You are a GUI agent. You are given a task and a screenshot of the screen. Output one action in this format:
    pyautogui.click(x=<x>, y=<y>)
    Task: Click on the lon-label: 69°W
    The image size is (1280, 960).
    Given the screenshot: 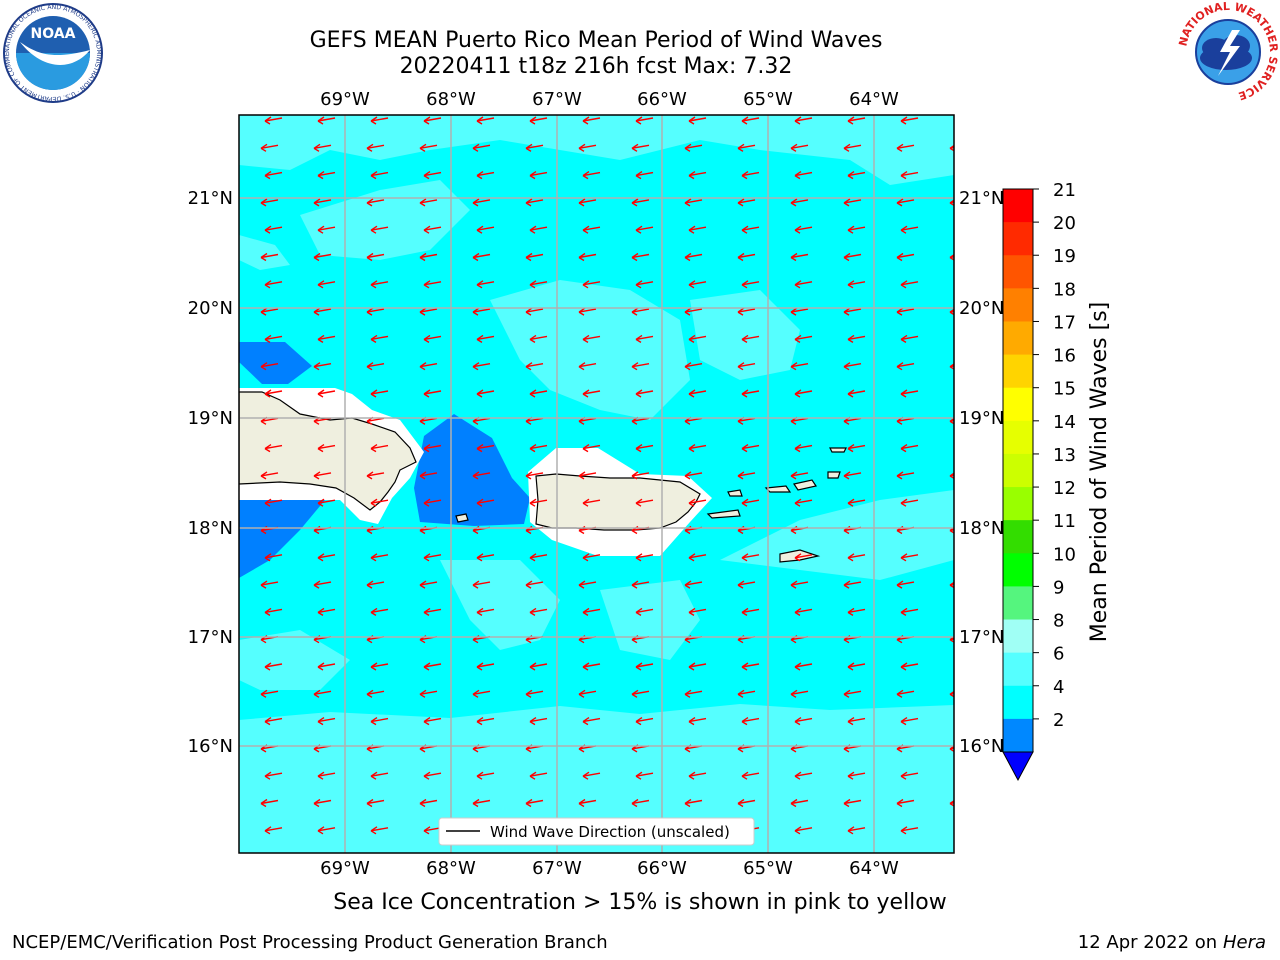 What is the action you would take?
    pyautogui.click(x=345, y=99)
    